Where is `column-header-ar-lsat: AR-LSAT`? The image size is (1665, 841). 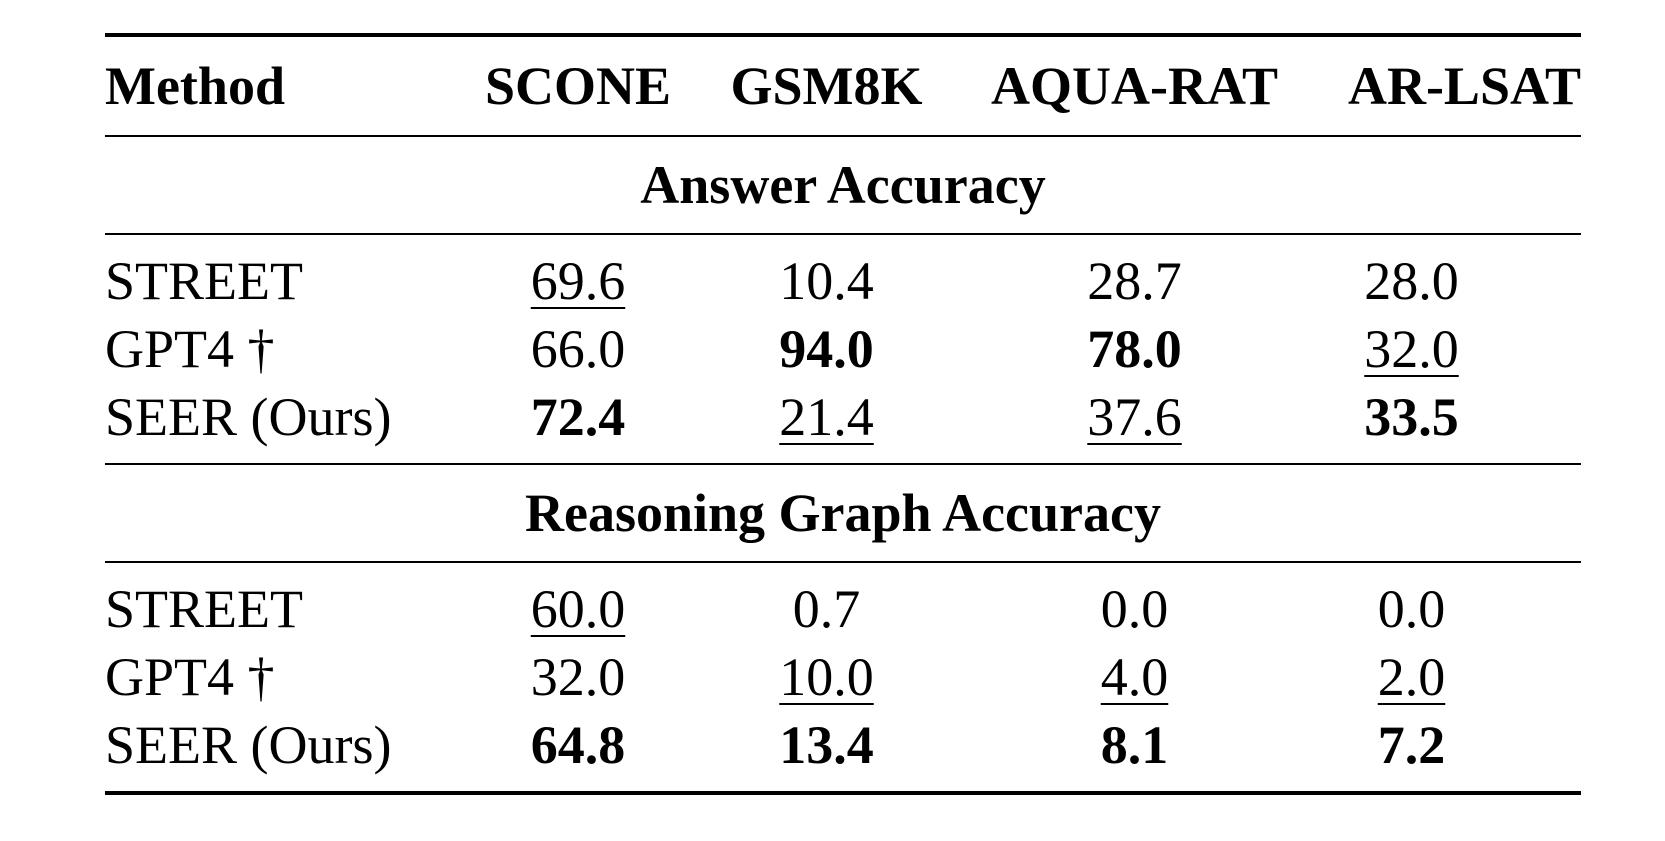 column-header-ar-lsat: AR-LSAT is located at coordinates (1444, 84).